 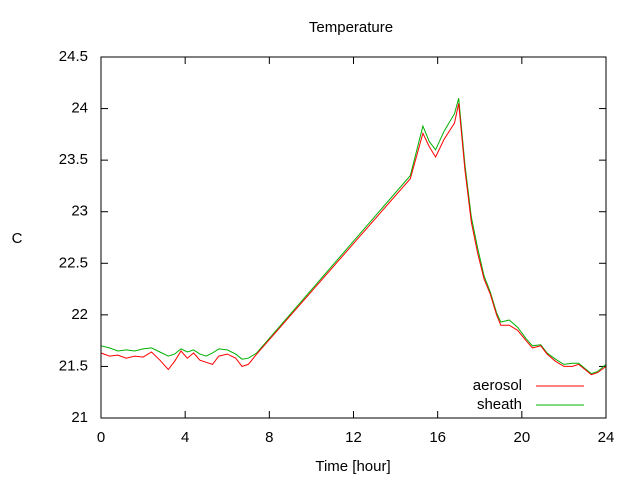 What do you see at coordinates (79, 417) in the screenshot?
I see `y-tick-label: 21` at bounding box center [79, 417].